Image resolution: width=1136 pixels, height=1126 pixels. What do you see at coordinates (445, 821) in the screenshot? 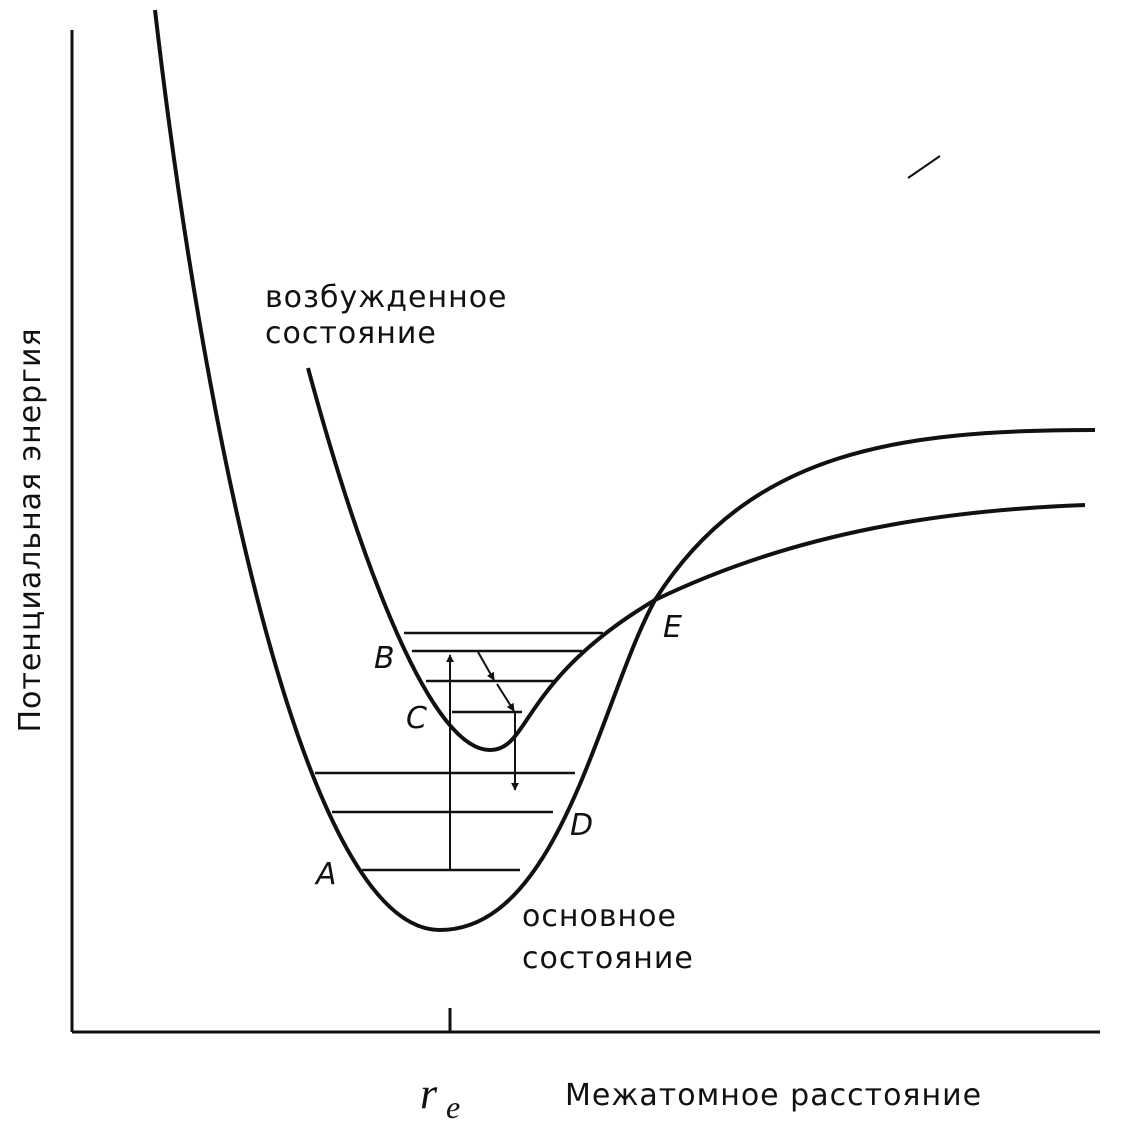
I see `ground-levels` at bounding box center [445, 821].